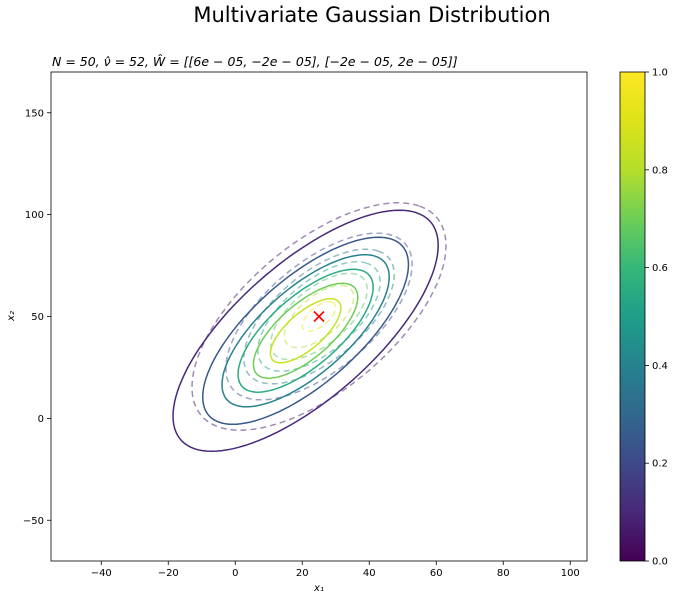 Image resolution: width=674 pixels, height=601 pixels. I want to click on y-tick-label: 150, so click(34, 113).